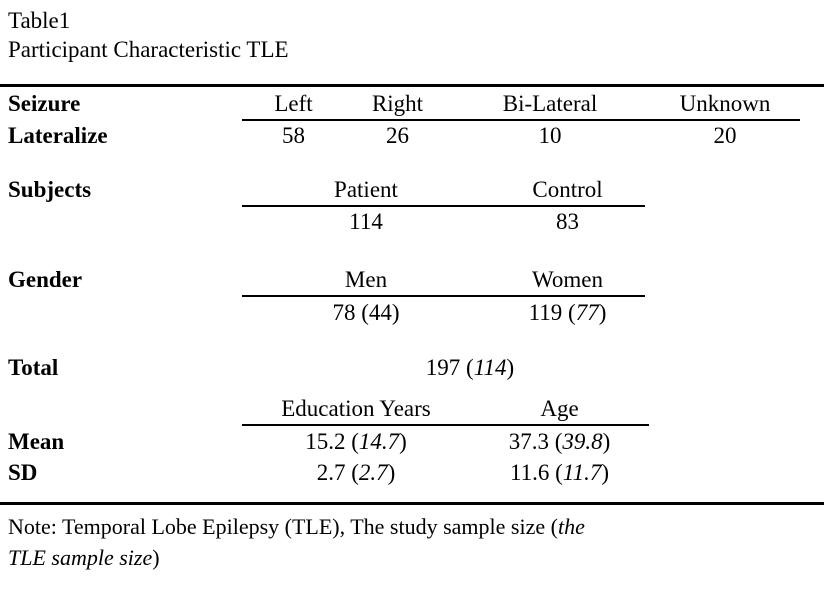 This screenshot has height=596, width=824. Describe the element at coordinates (50, 189) in the screenshot. I see `row-label-subjects: Subjects` at that location.